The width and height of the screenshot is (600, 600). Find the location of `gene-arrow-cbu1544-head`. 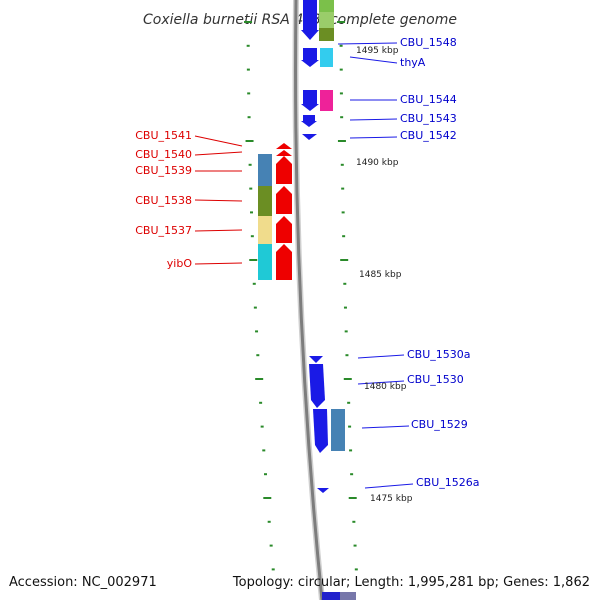

gene-arrow-cbu1544-head is located at coordinates (310, 107).